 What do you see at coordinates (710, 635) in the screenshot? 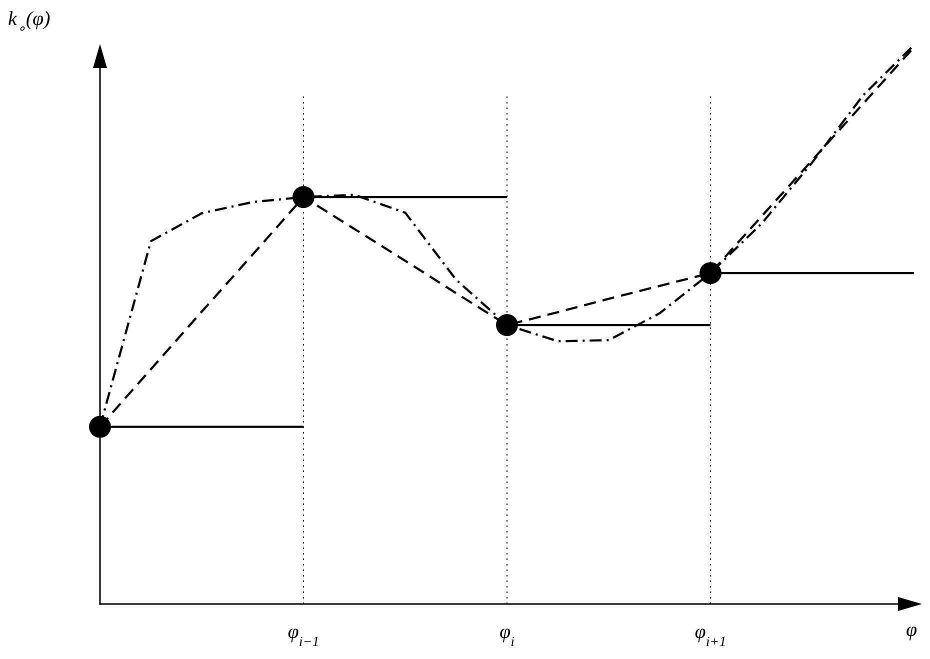
I see `x-tick-label: φ$_{i+1}$` at bounding box center [710, 635].